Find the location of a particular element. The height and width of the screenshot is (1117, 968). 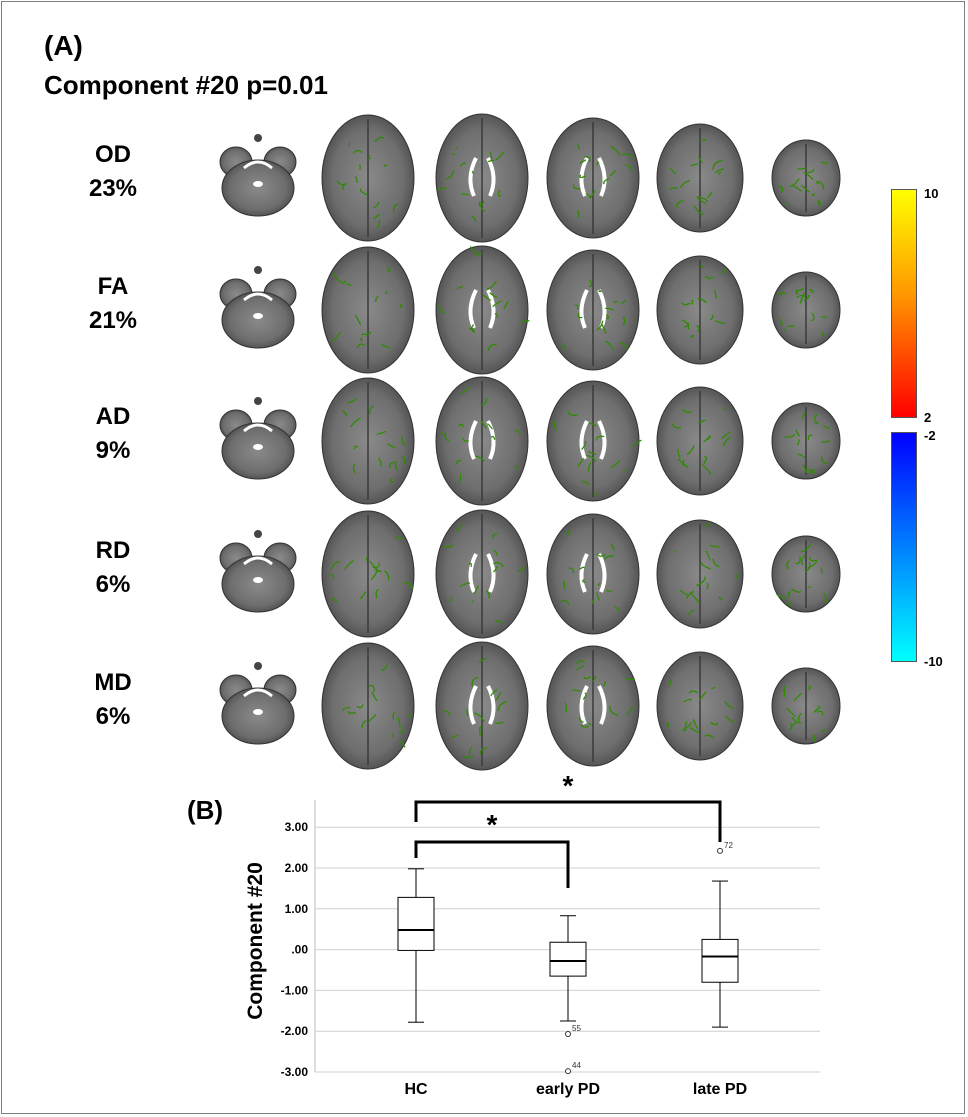

colorbar-tick-neg-2: -2 is located at coordinates (930, 435).